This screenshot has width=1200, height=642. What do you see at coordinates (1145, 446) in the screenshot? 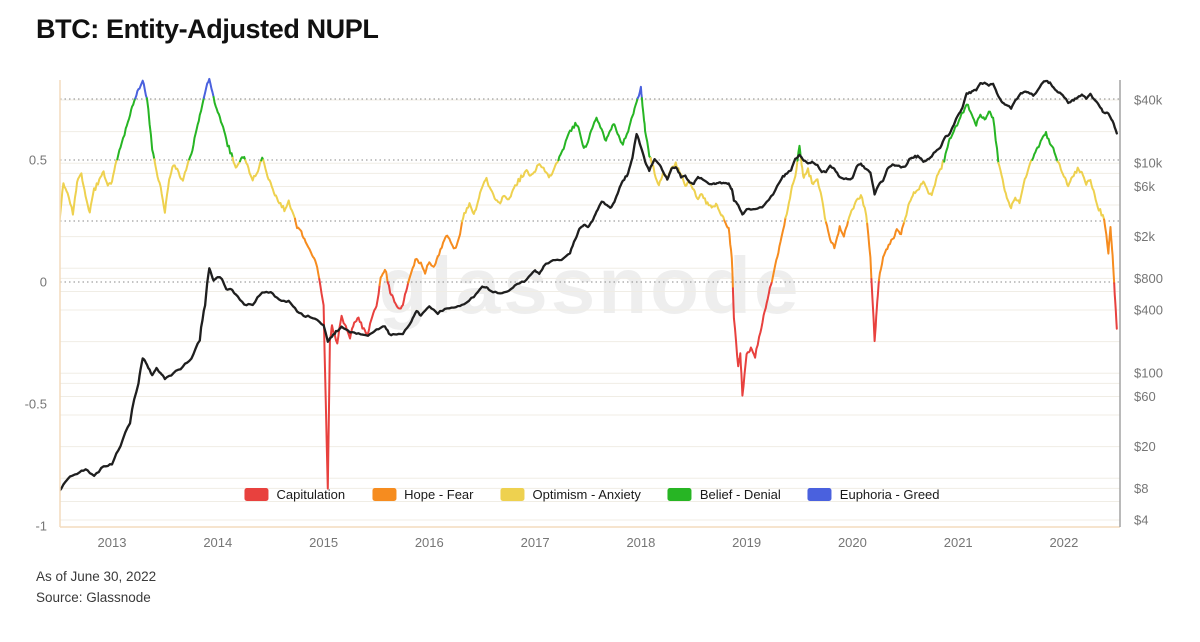
I see `right-axis-tick: $20` at bounding box center [1145, 446].